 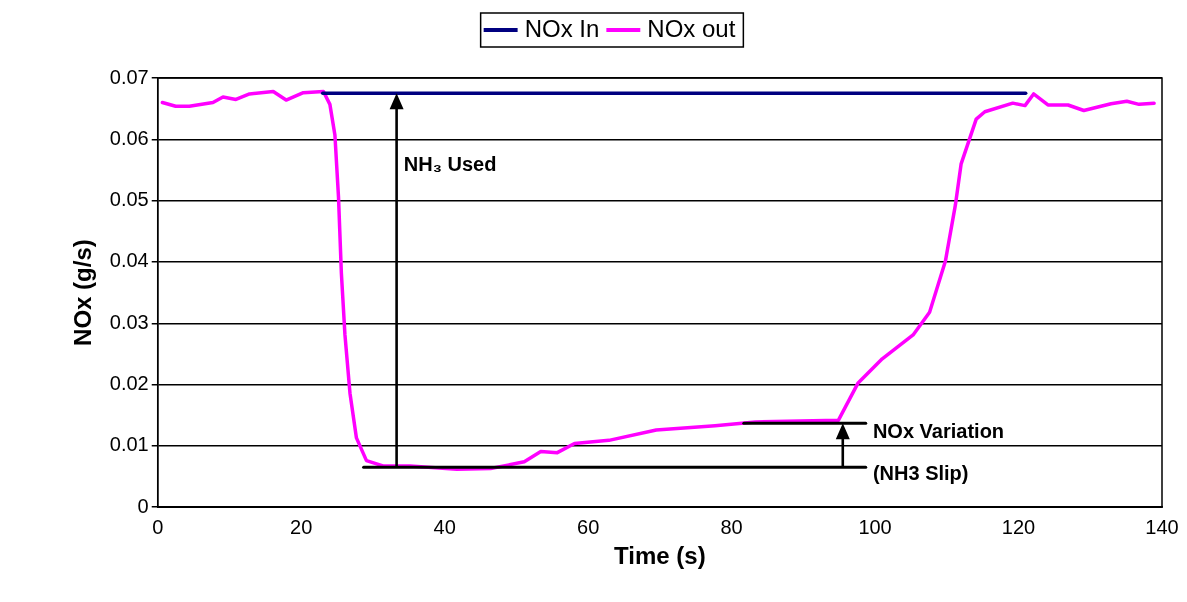 I want to click on annotation: NH₃ Used, so click(x=450, y=164).